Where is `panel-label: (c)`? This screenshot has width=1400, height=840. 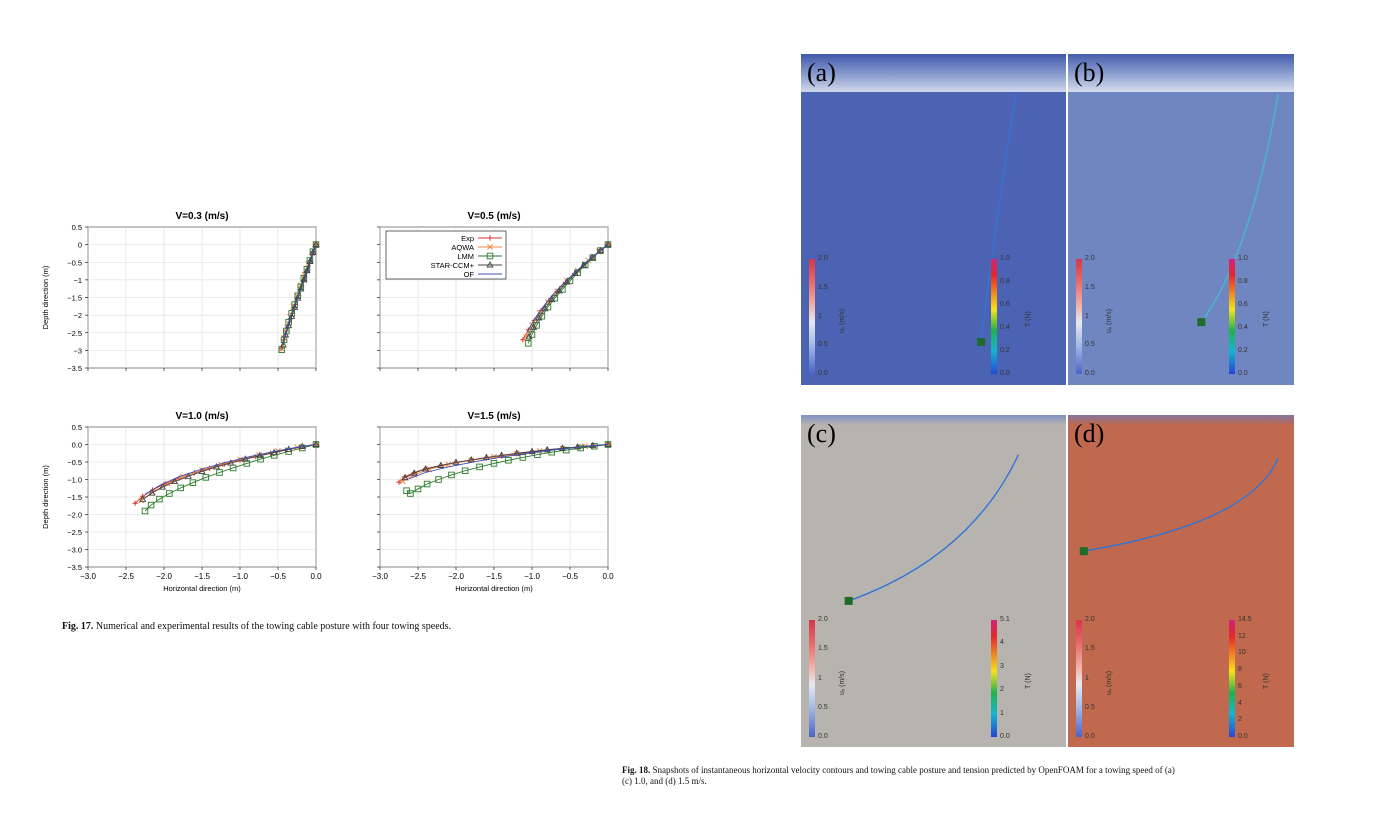 panel-label: (c) is located at coordinates (821, 433).